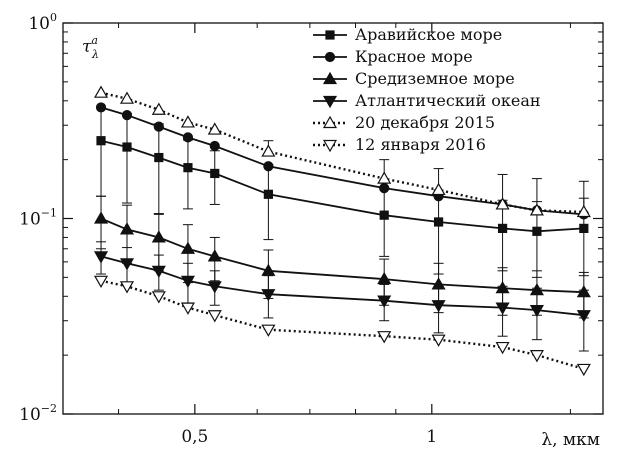 The image size is (620, 449). What do you see at coordinates (194, 437) in the screenshot?
I see `x-tick-label: 0,5` at bounding box center [194, 437].